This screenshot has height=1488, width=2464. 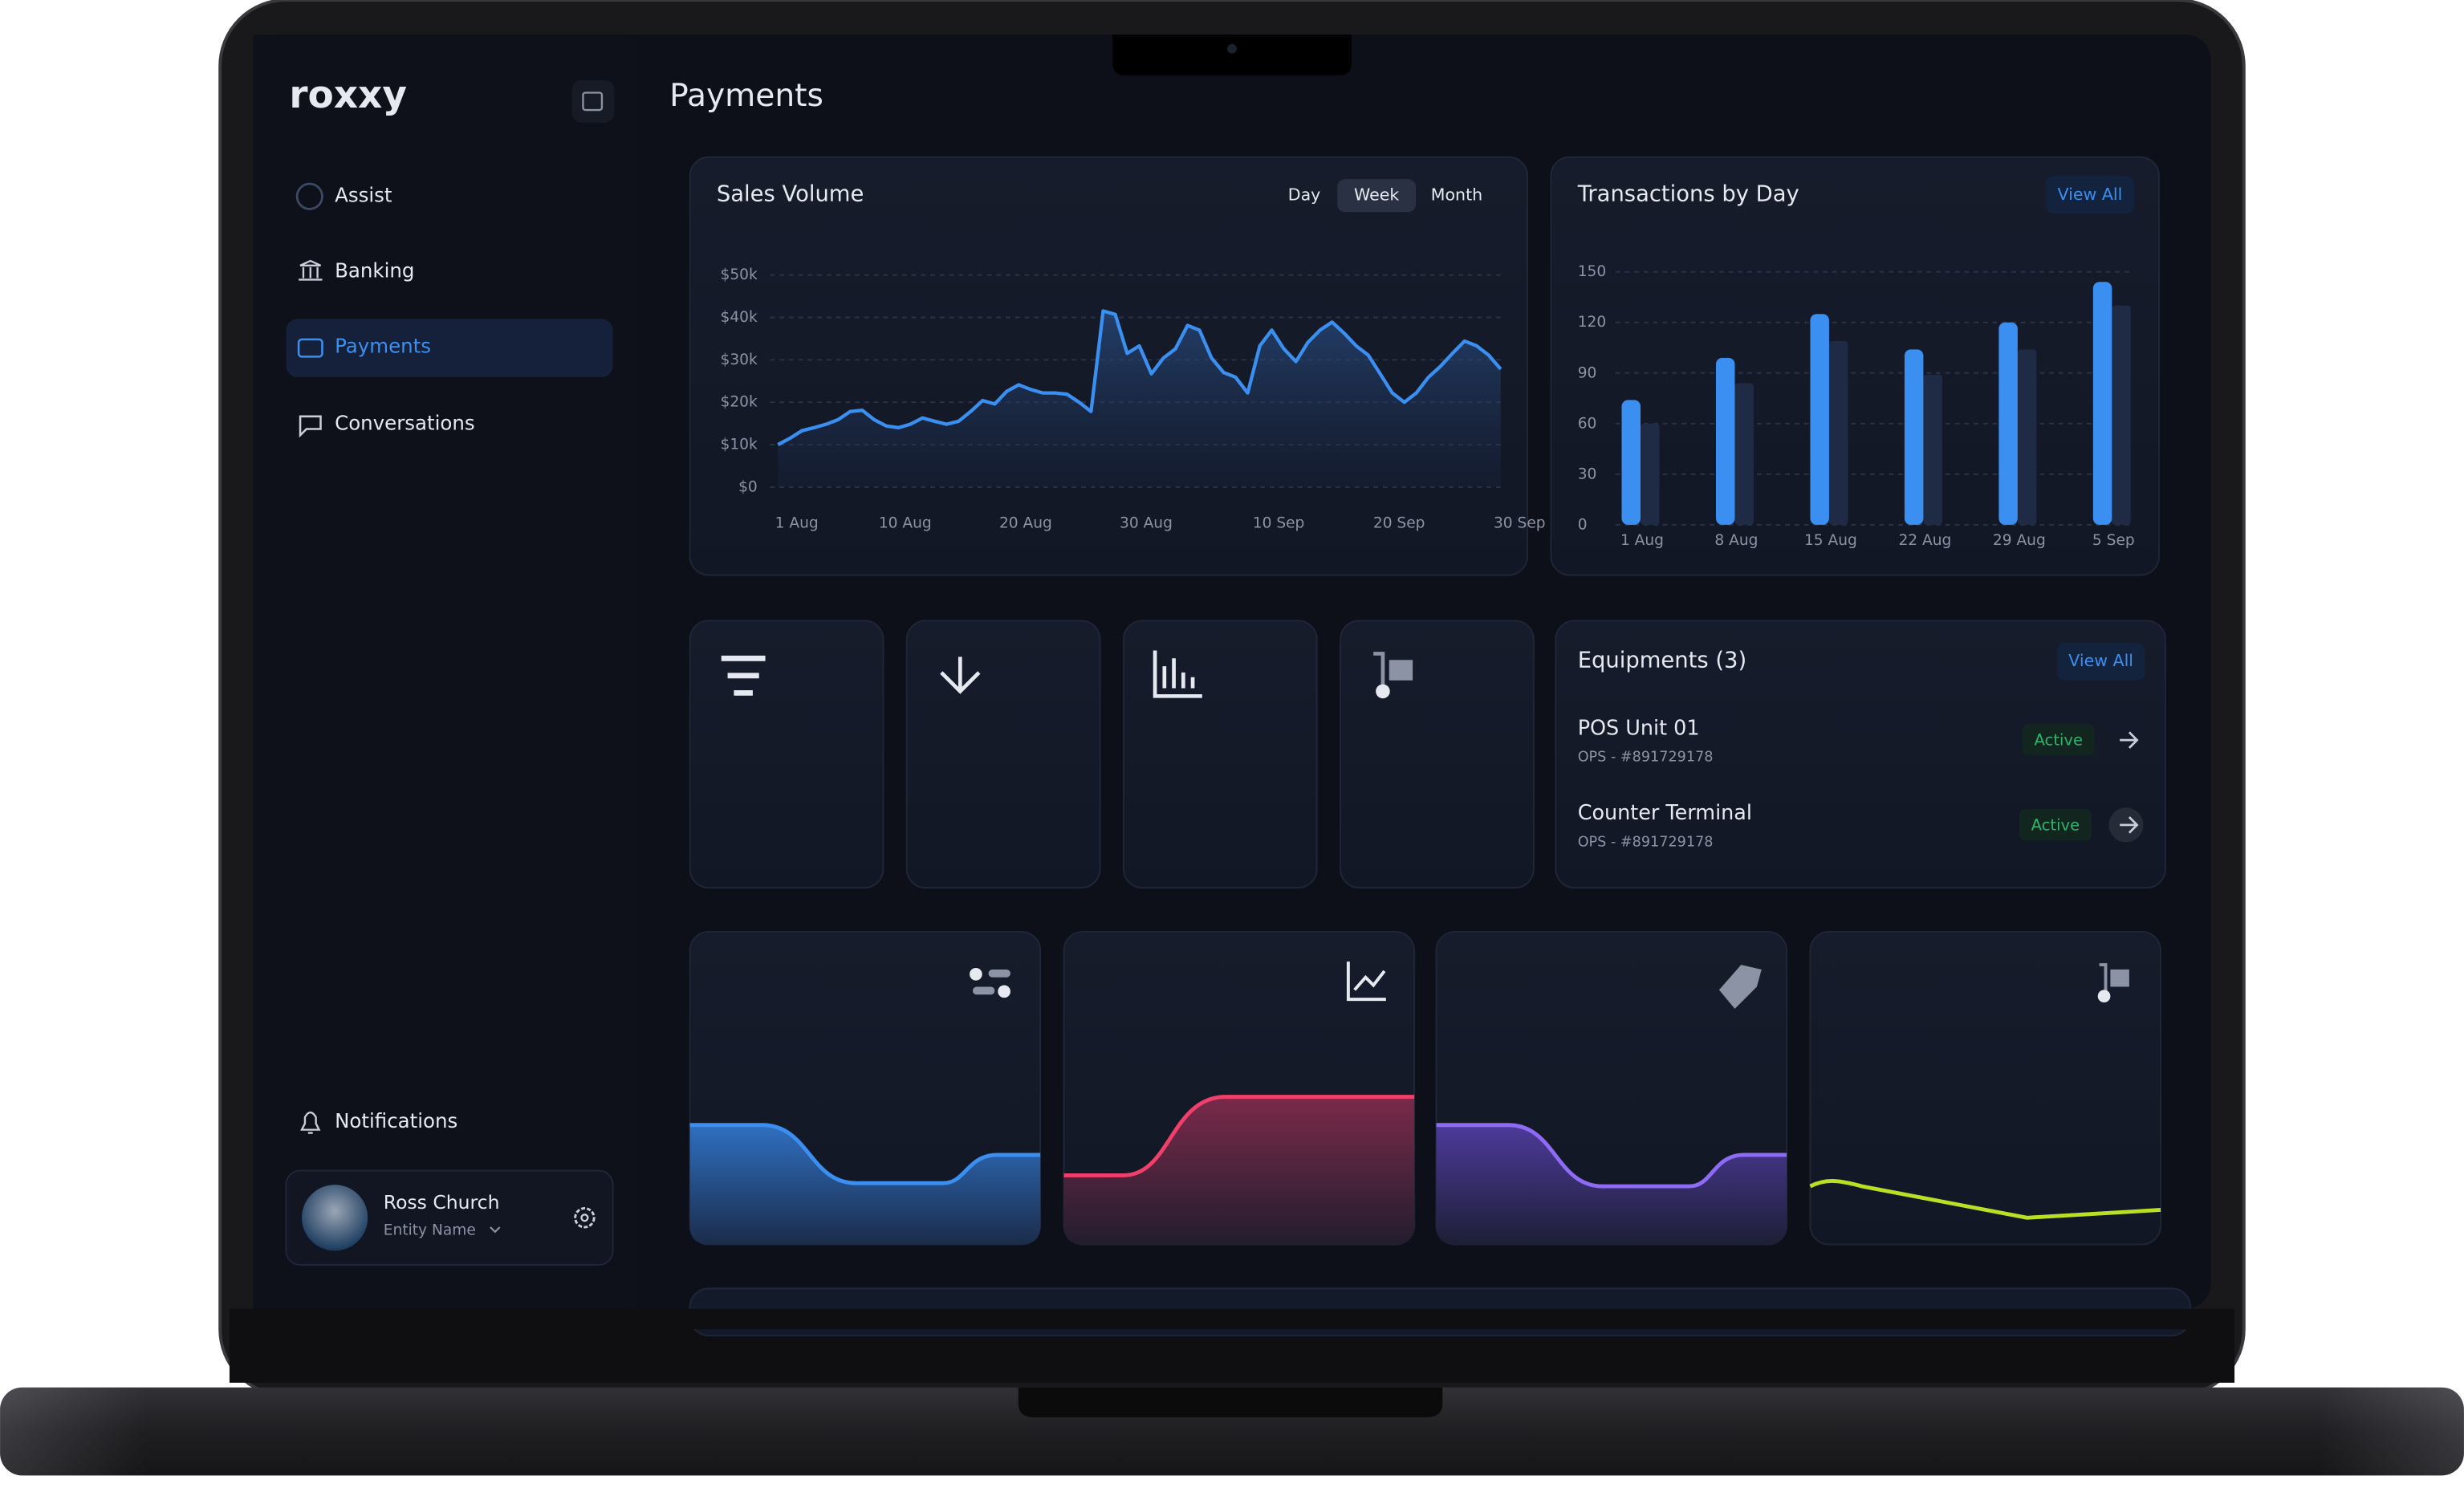 I want to click on range-tab-active, so click(x=1377, y=196).